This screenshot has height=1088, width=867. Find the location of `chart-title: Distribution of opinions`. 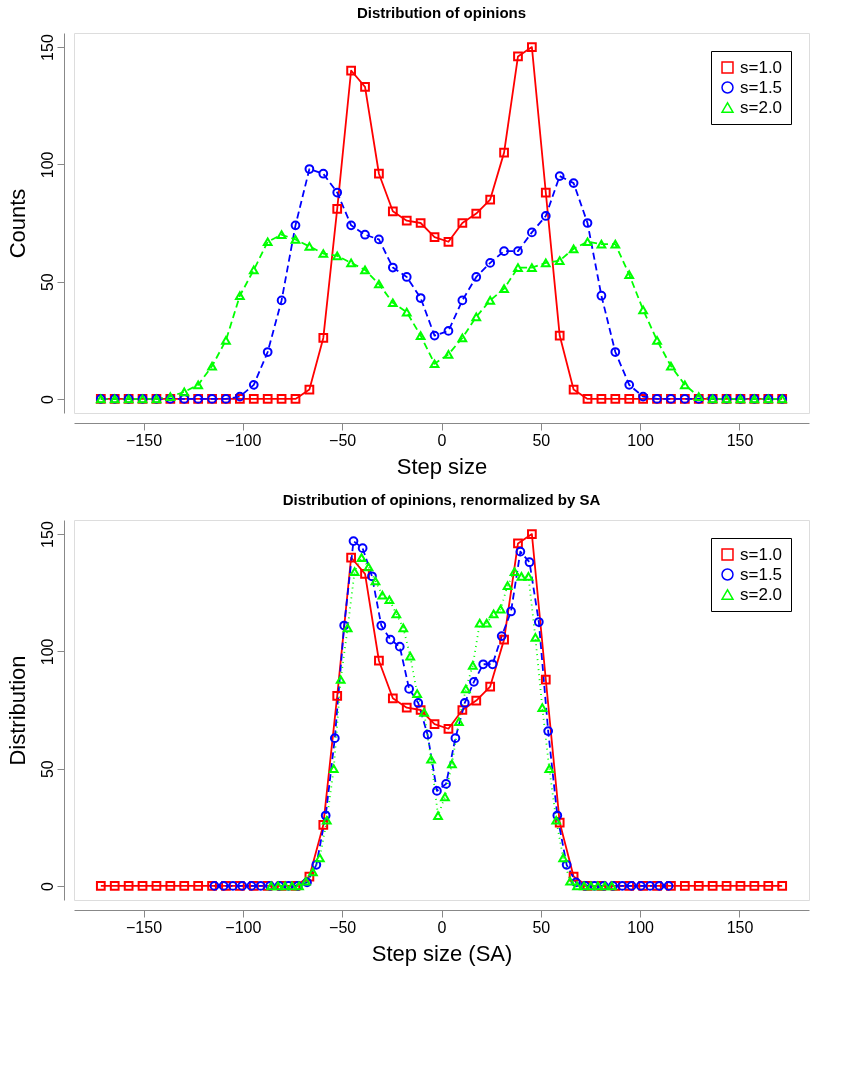

chart-title: Distribution of opinions is located at coordinates (441, 12).